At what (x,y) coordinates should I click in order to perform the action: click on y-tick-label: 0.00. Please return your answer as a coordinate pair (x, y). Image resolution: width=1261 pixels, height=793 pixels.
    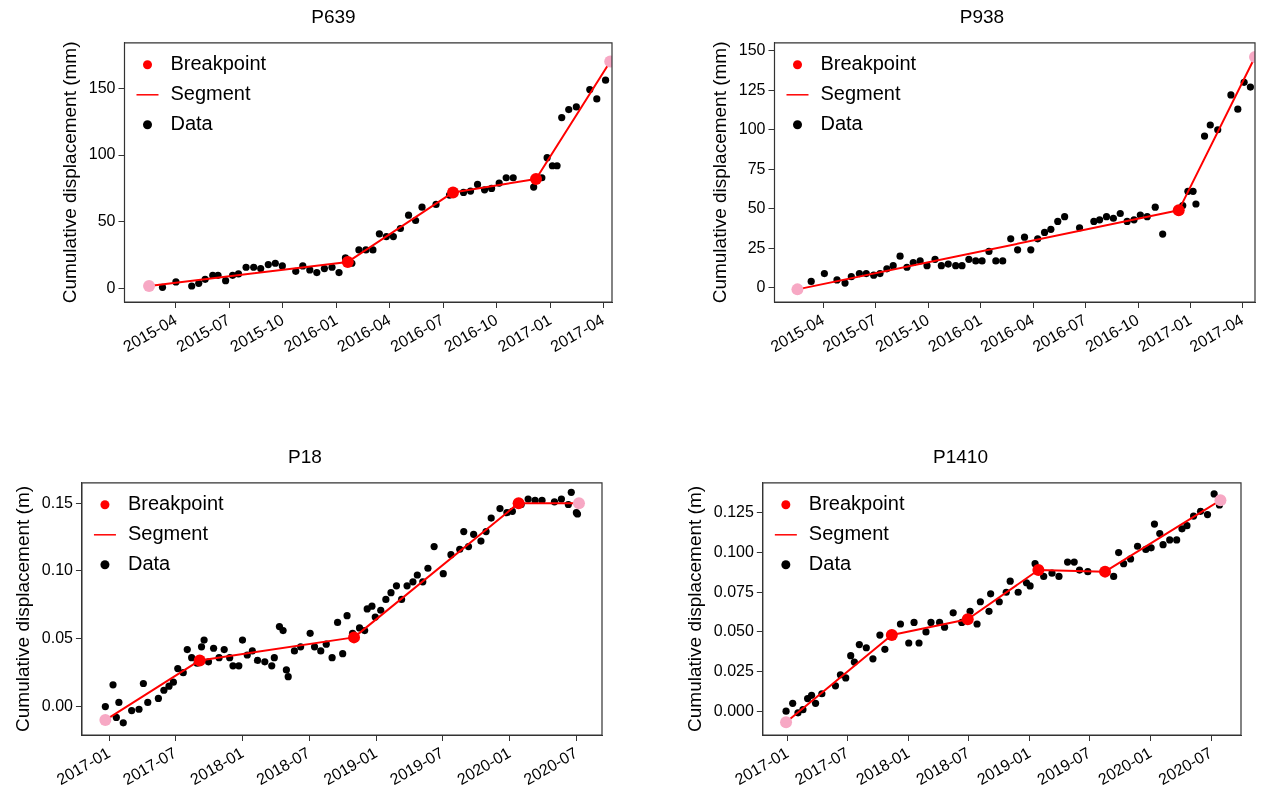
    Looking at the image, I should click on (57, 705).